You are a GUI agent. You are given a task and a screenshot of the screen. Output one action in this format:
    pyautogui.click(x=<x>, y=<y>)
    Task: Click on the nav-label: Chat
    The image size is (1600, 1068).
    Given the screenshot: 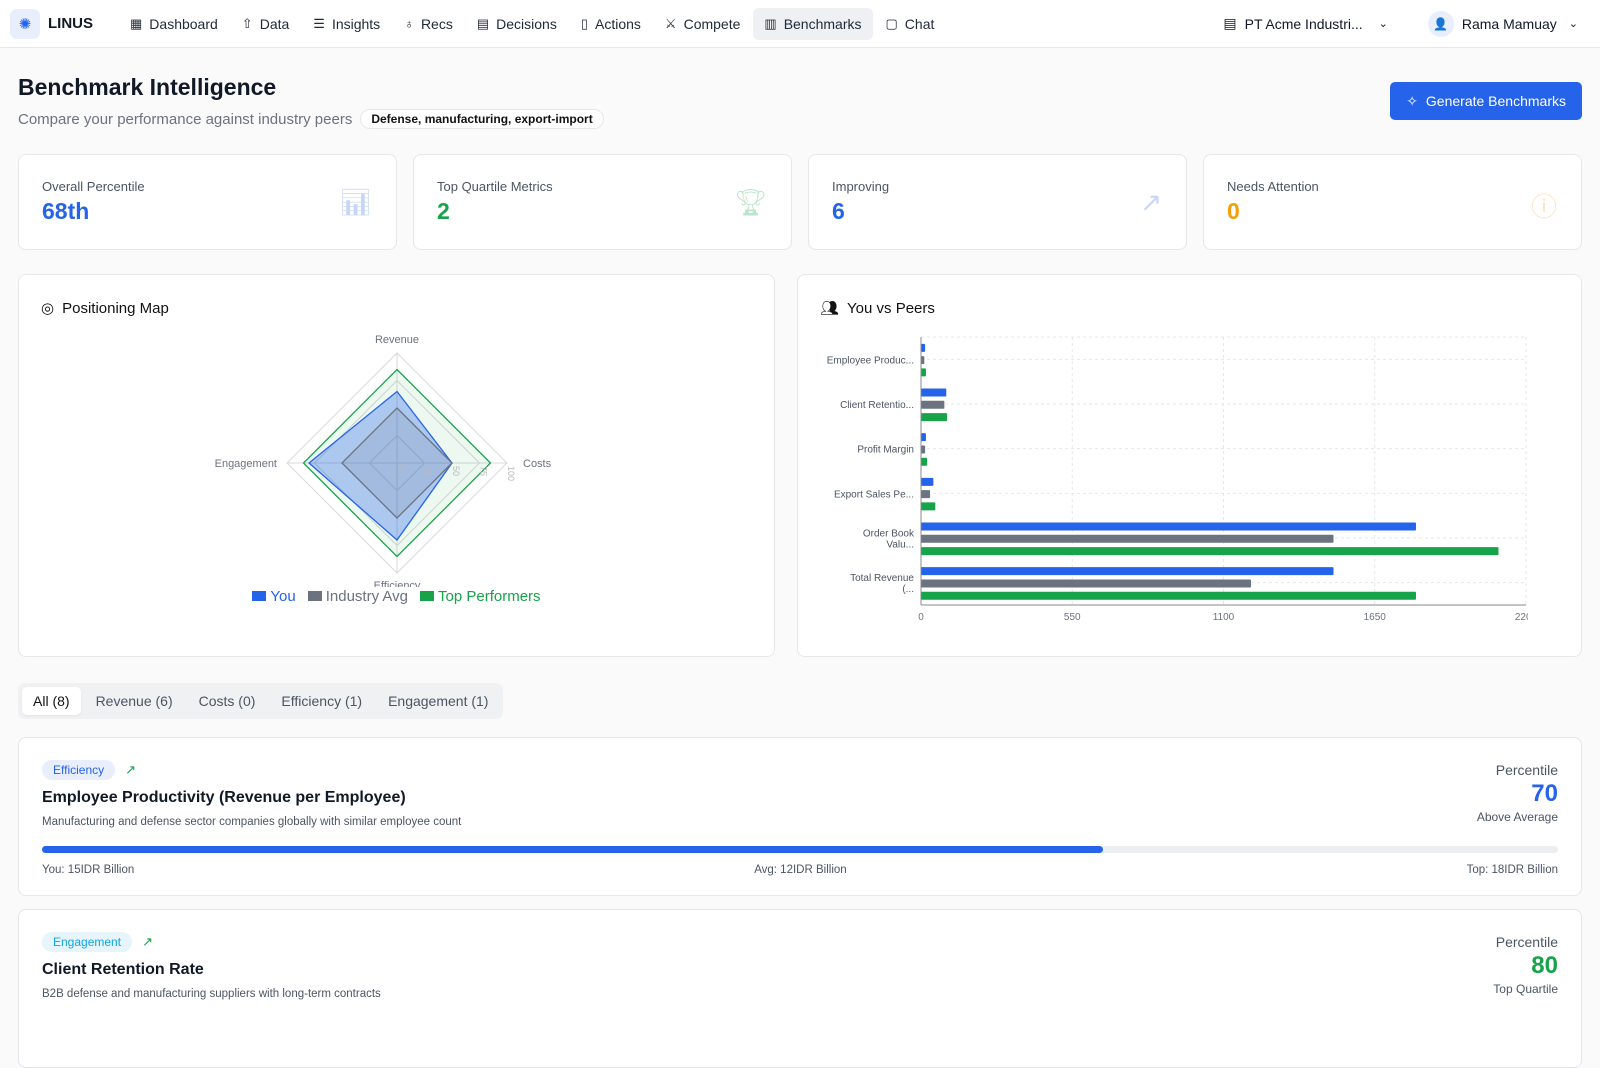 What is the action you would take?
    pyautogui.click(x=919, y=23)
    